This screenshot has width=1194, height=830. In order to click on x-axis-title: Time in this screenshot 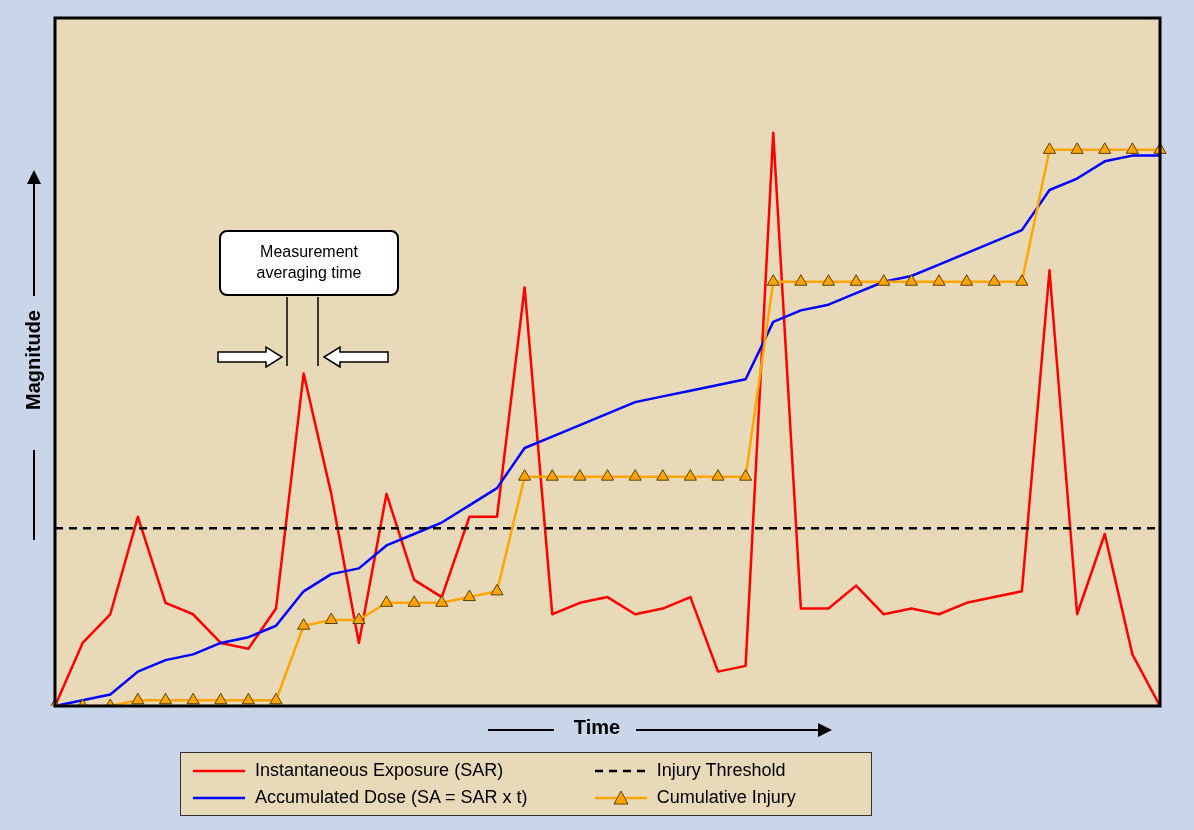, I will do `click(597, 727)`.